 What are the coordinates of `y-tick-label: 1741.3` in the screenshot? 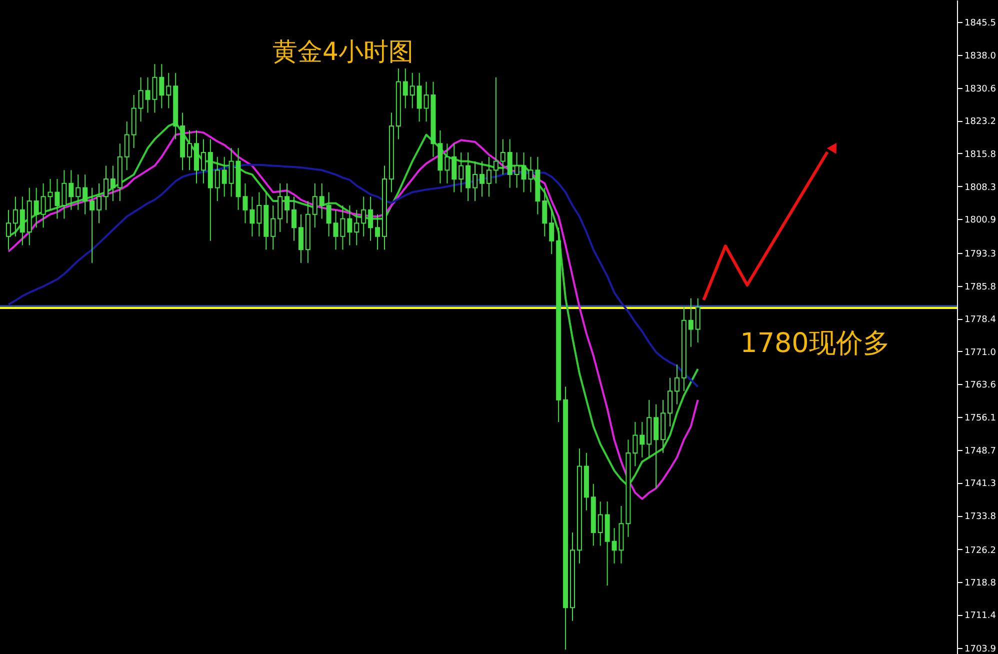 It's located at (980, 484).